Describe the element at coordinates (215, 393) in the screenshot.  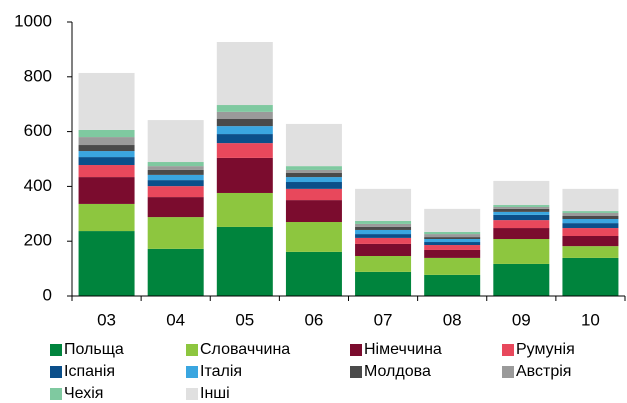
I see `legend-label: Інші` at that location.